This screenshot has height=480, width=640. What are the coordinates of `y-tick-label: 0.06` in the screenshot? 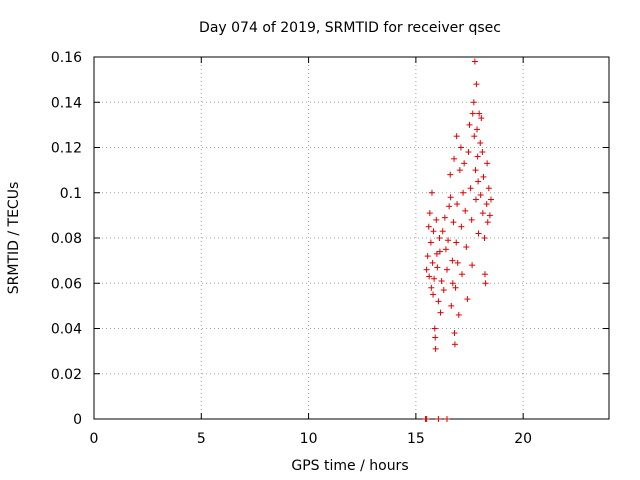 It's located at (66, 284).